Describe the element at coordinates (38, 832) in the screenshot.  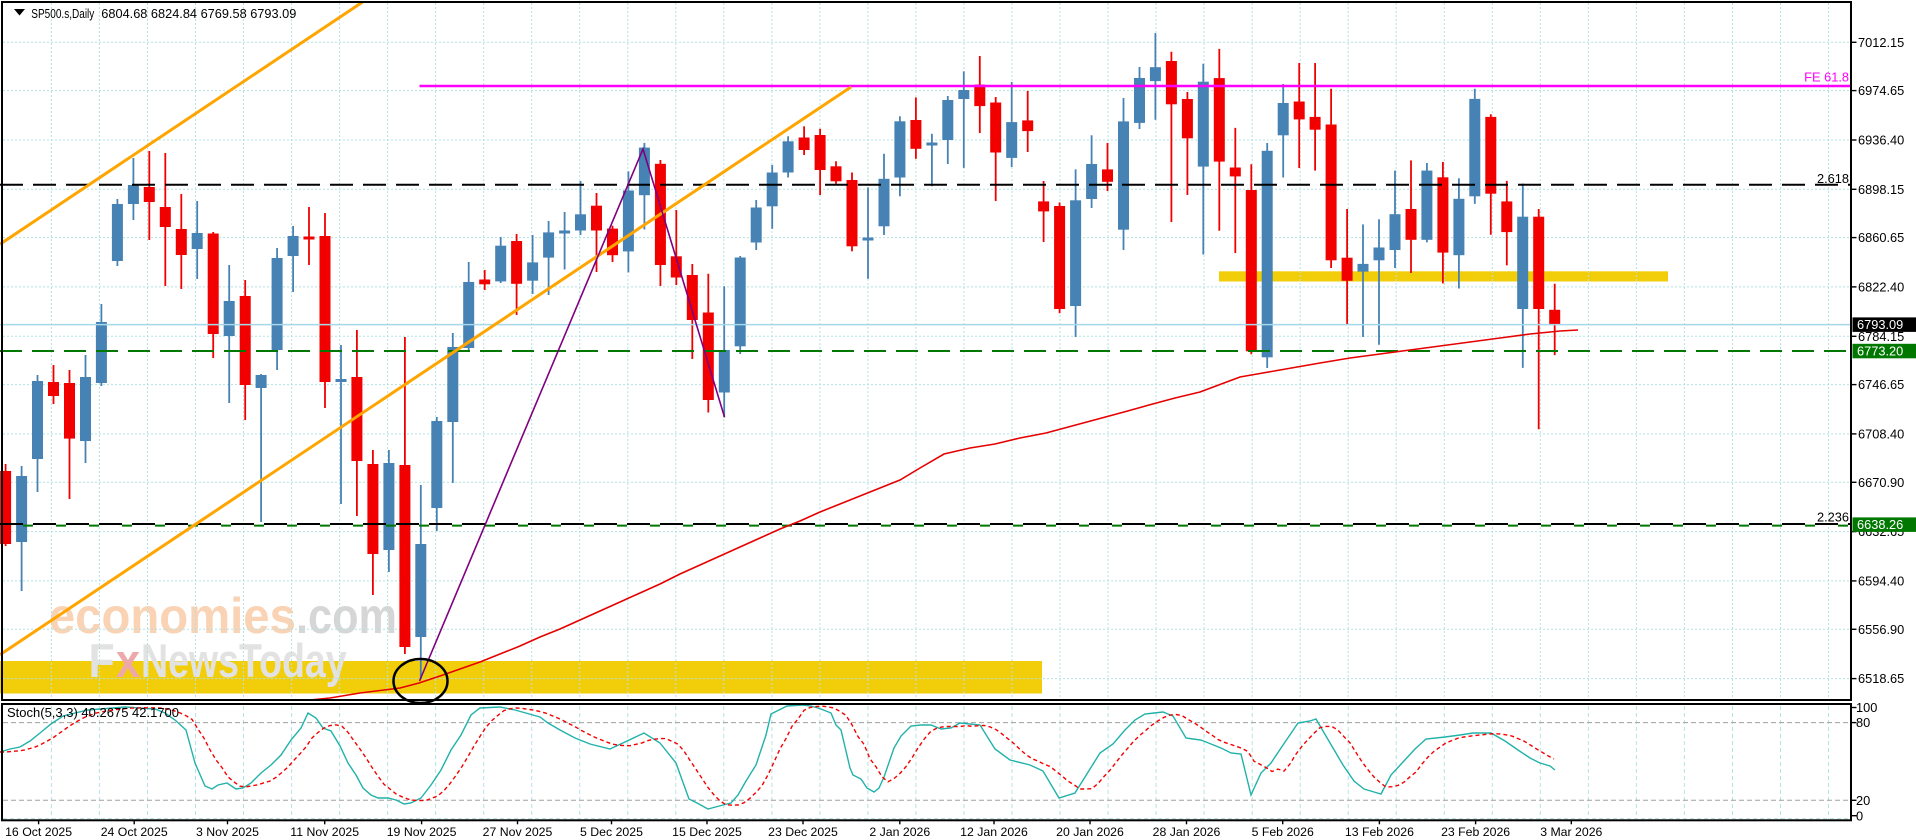
I see `svg-text: 16 Oct 2025` at that location.